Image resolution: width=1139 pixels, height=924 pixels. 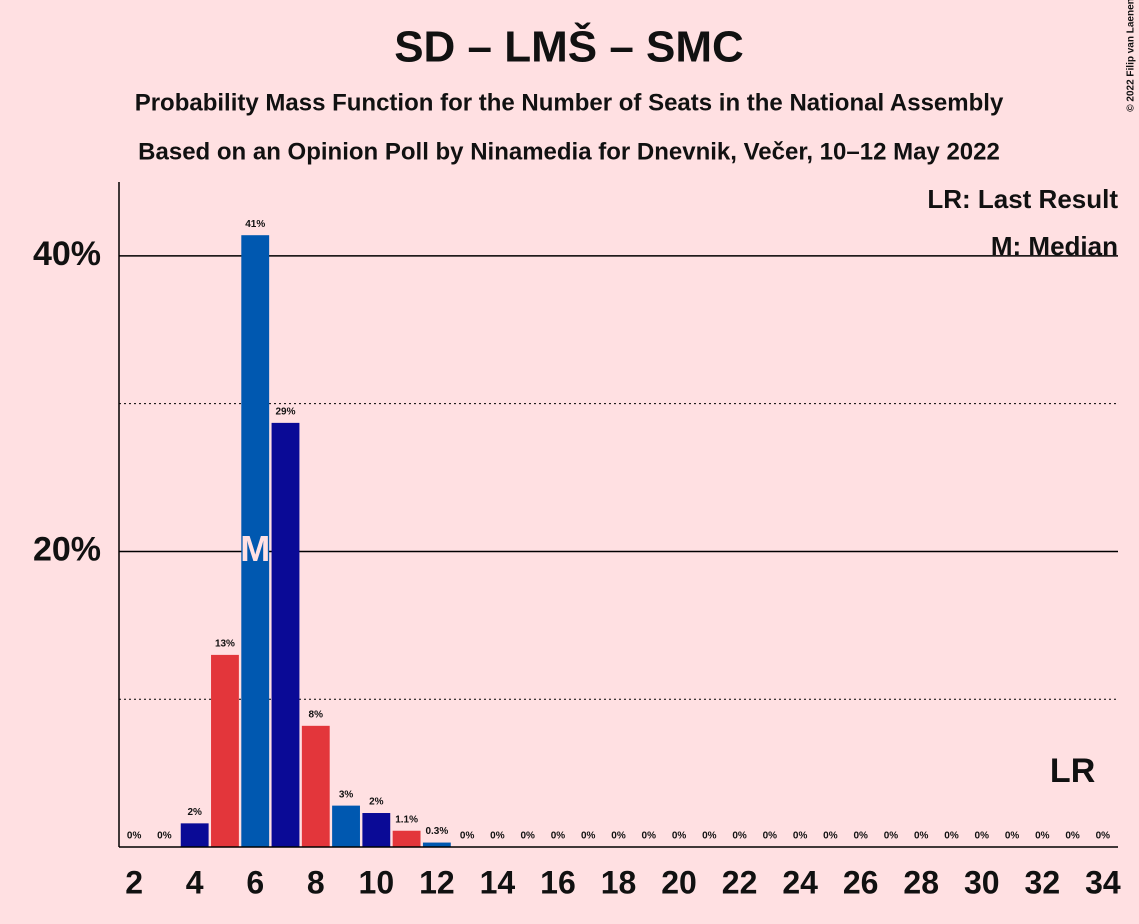 What do you see at coordinates (436, 831) in the screenshot?
I see `value-label: 0.3%` at bounding box center [436, 831].